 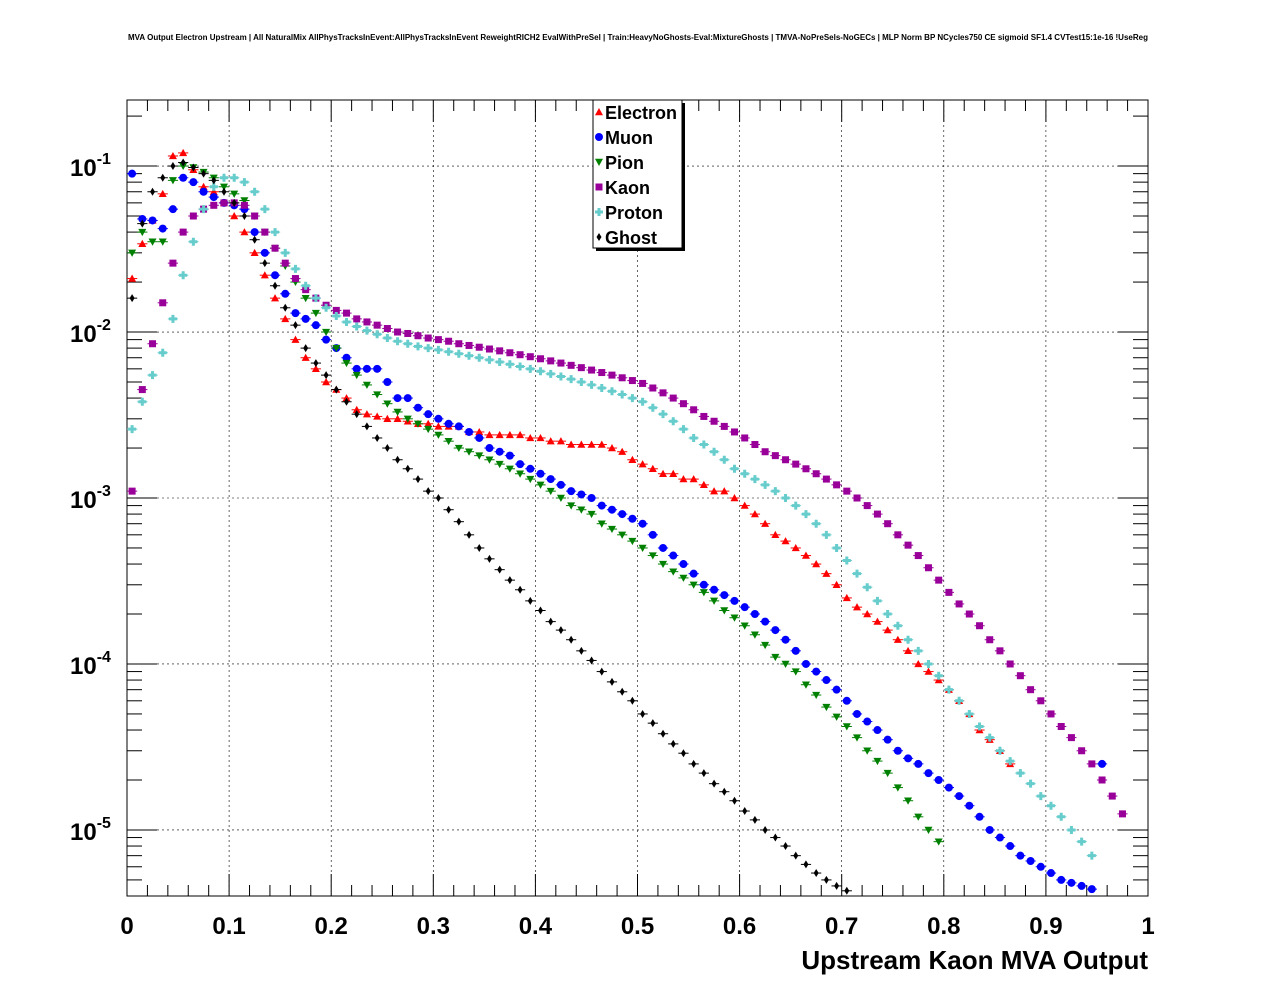 I want to click on x-tick-label: 0.3, so click(x=433, y=926).